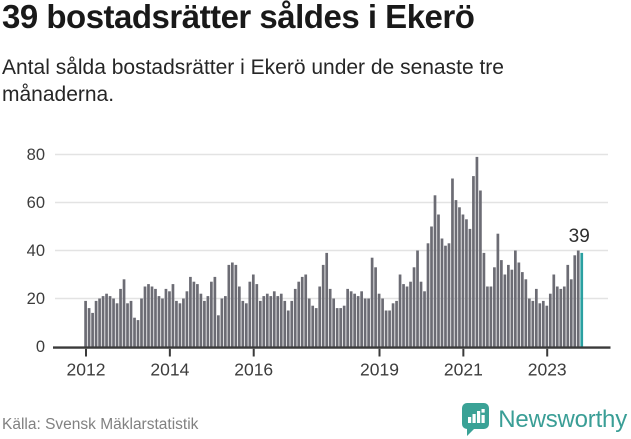 The height and width of the screenshot is (439, 631). I want to click on source-caption: Källa: Svensk Mäklarstatistik, so click(100, 424).